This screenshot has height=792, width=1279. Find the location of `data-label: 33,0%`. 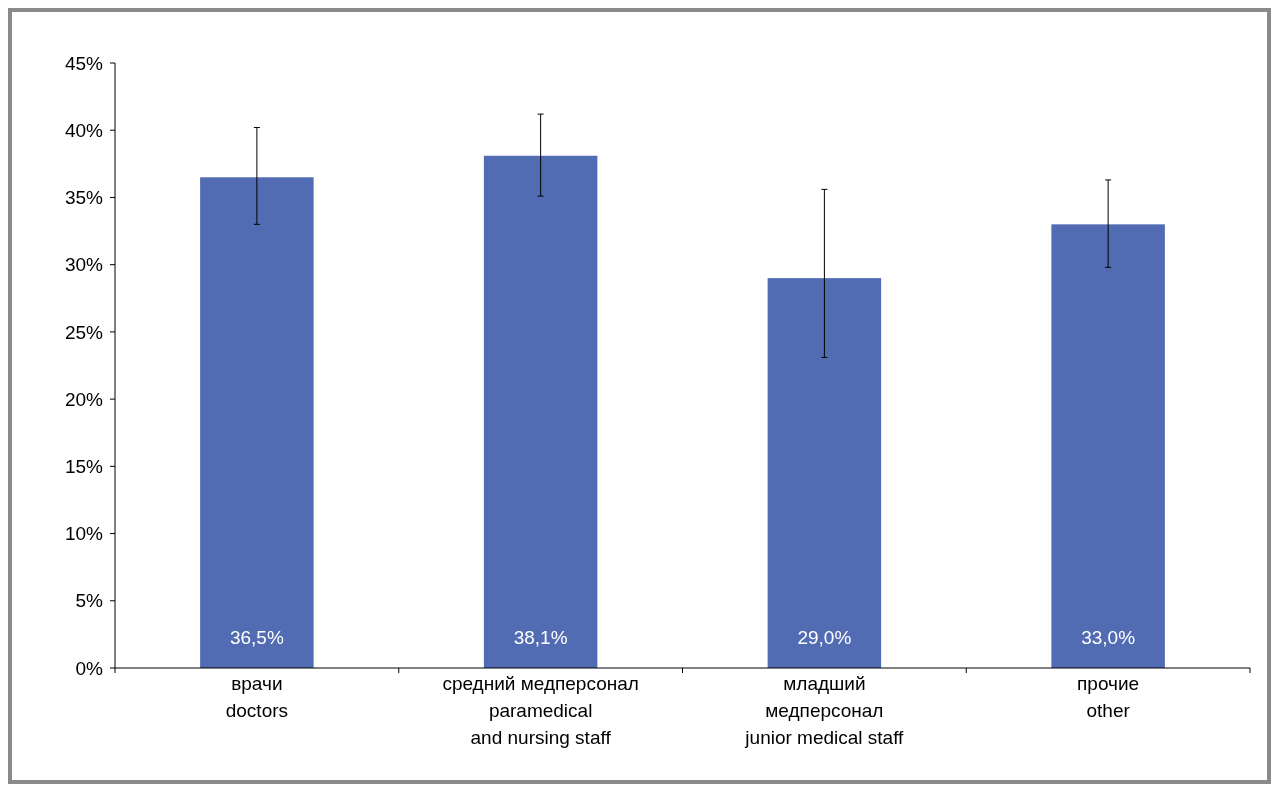

data-label: 33,0% is located at coordinates (1108, 637).